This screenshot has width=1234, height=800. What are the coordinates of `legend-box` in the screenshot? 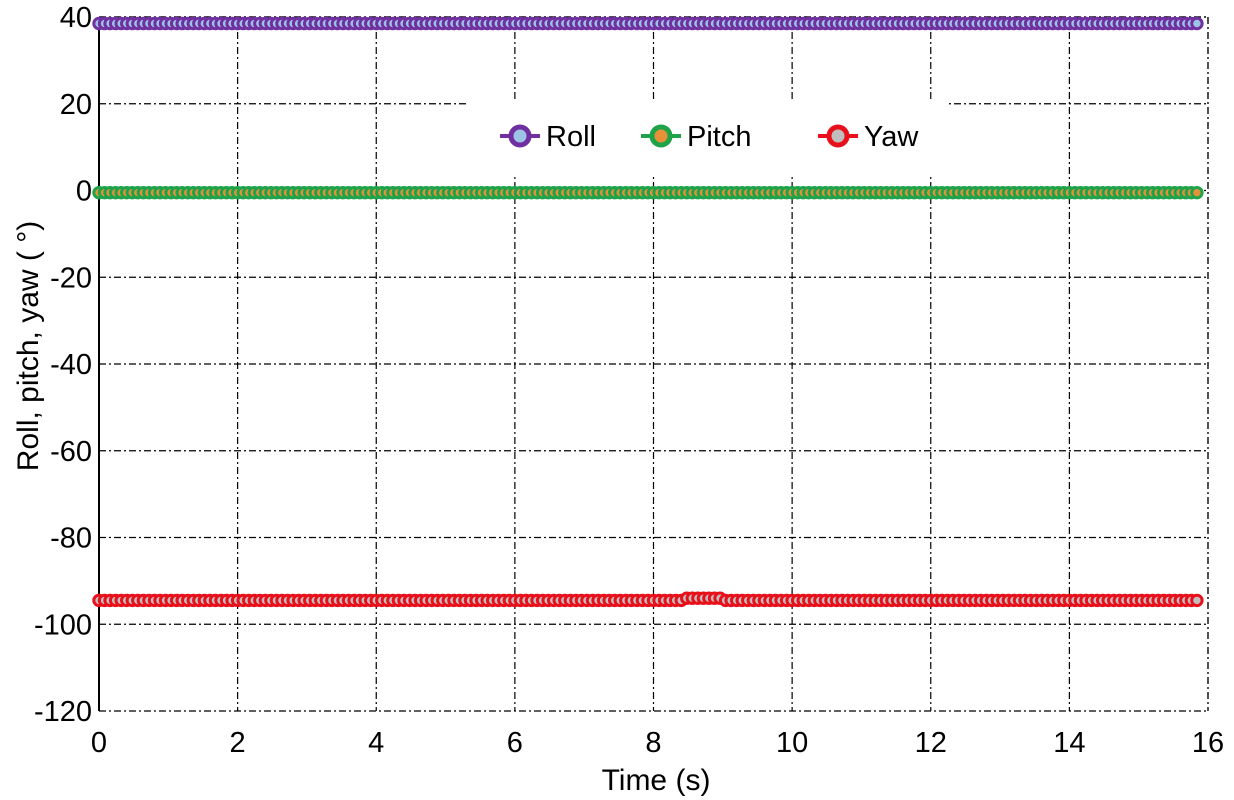 It's located at (706, 137).